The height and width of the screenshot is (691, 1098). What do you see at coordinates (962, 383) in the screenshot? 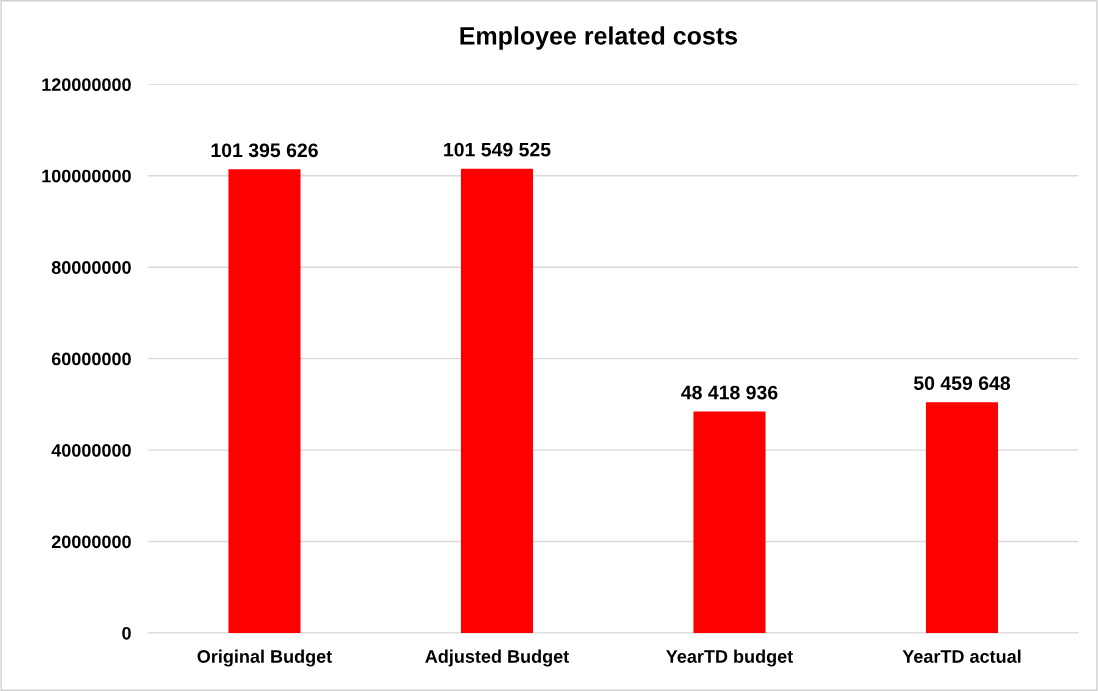
I see `data-label: 50 459 648` at bounding box center [962, 383].